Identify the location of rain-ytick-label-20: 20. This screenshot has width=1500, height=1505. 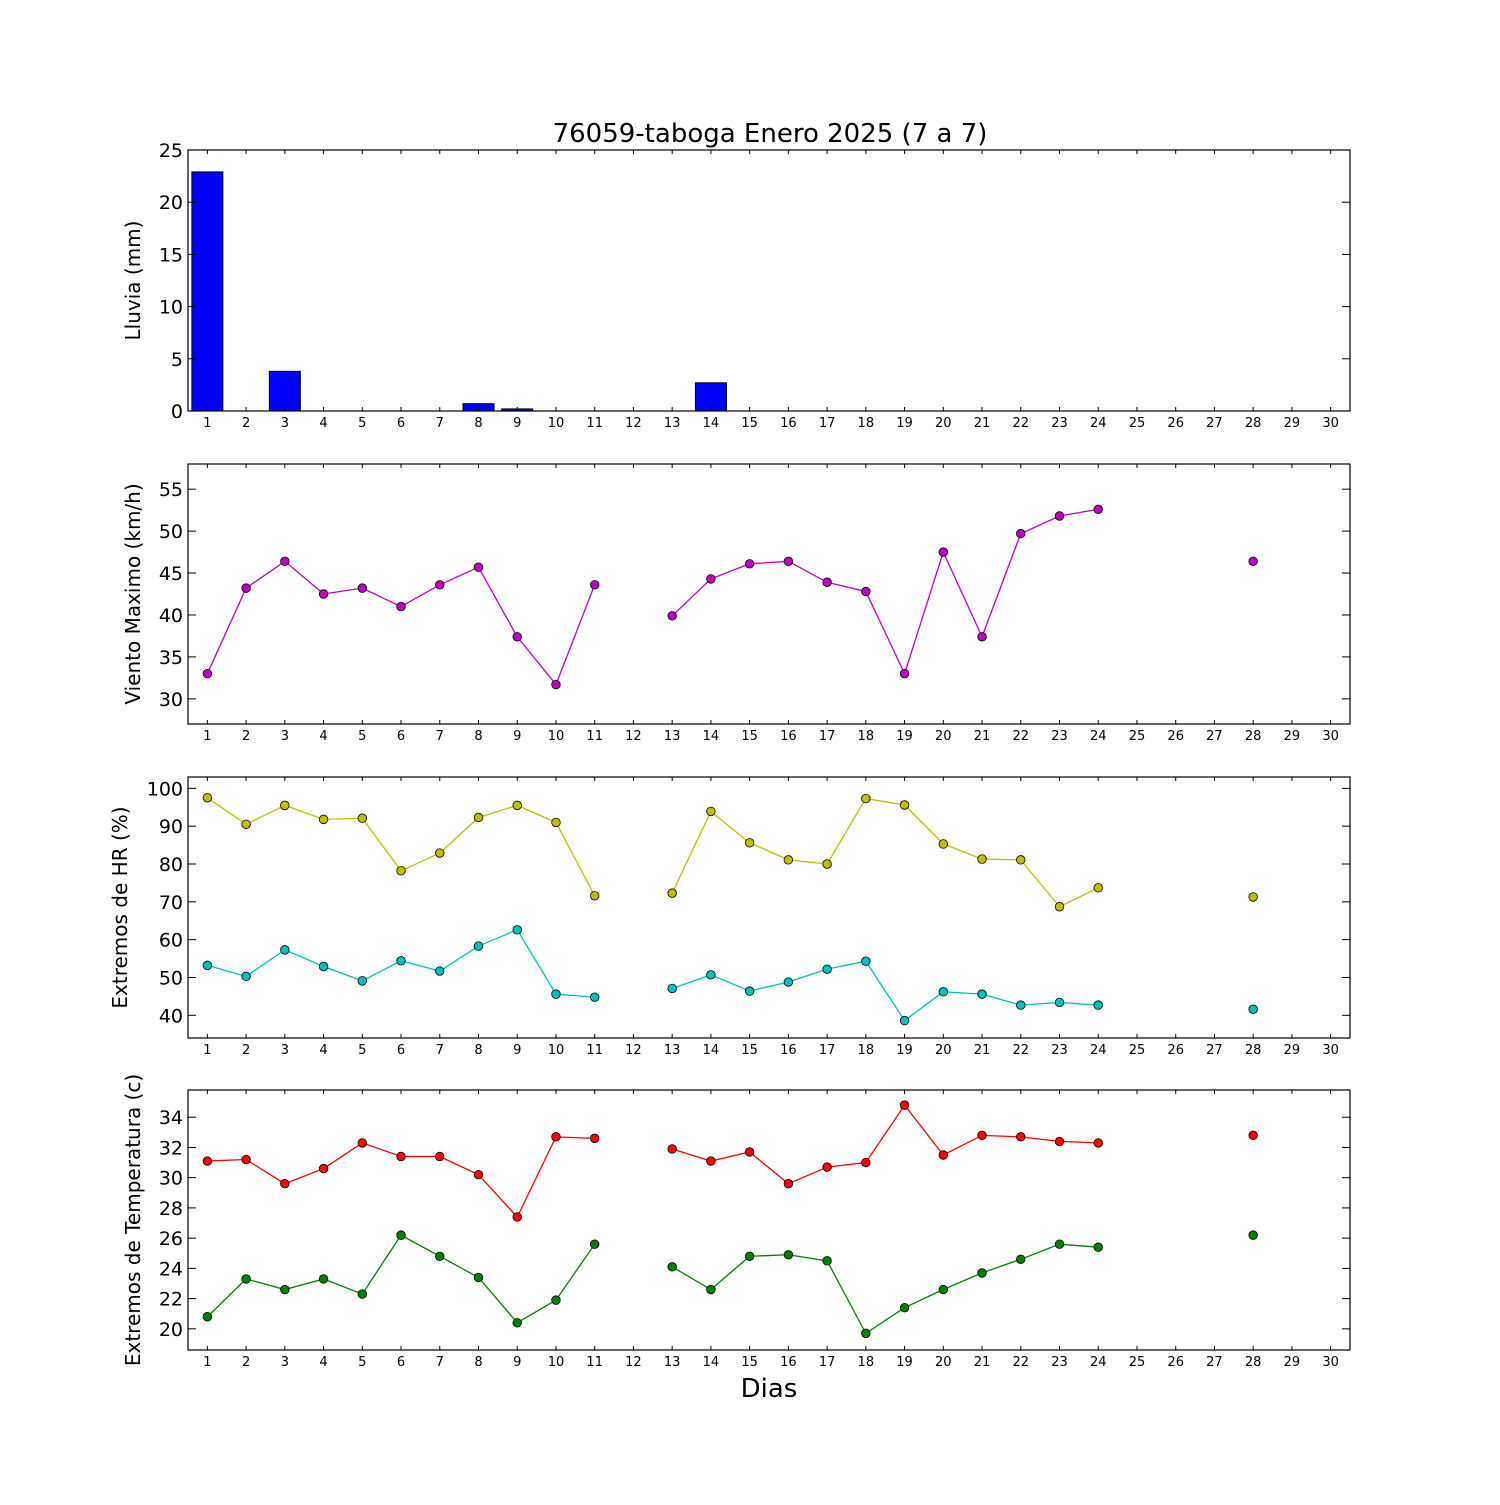
(171, 203).